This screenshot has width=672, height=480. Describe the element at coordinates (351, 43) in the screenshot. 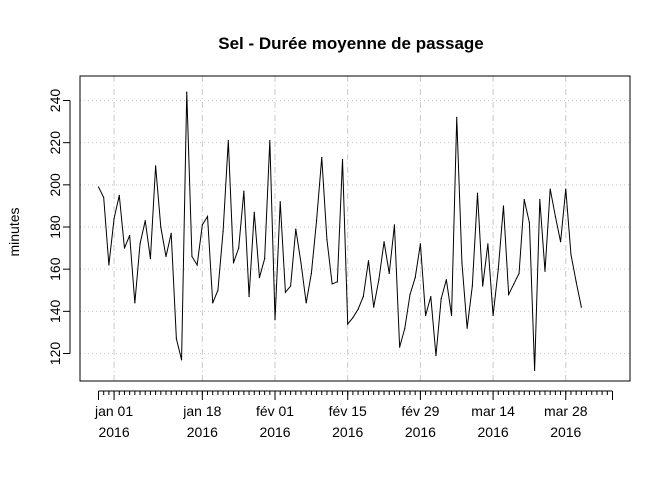

I see `chart-title: Sel - Durée moyenne de passage` at that location.